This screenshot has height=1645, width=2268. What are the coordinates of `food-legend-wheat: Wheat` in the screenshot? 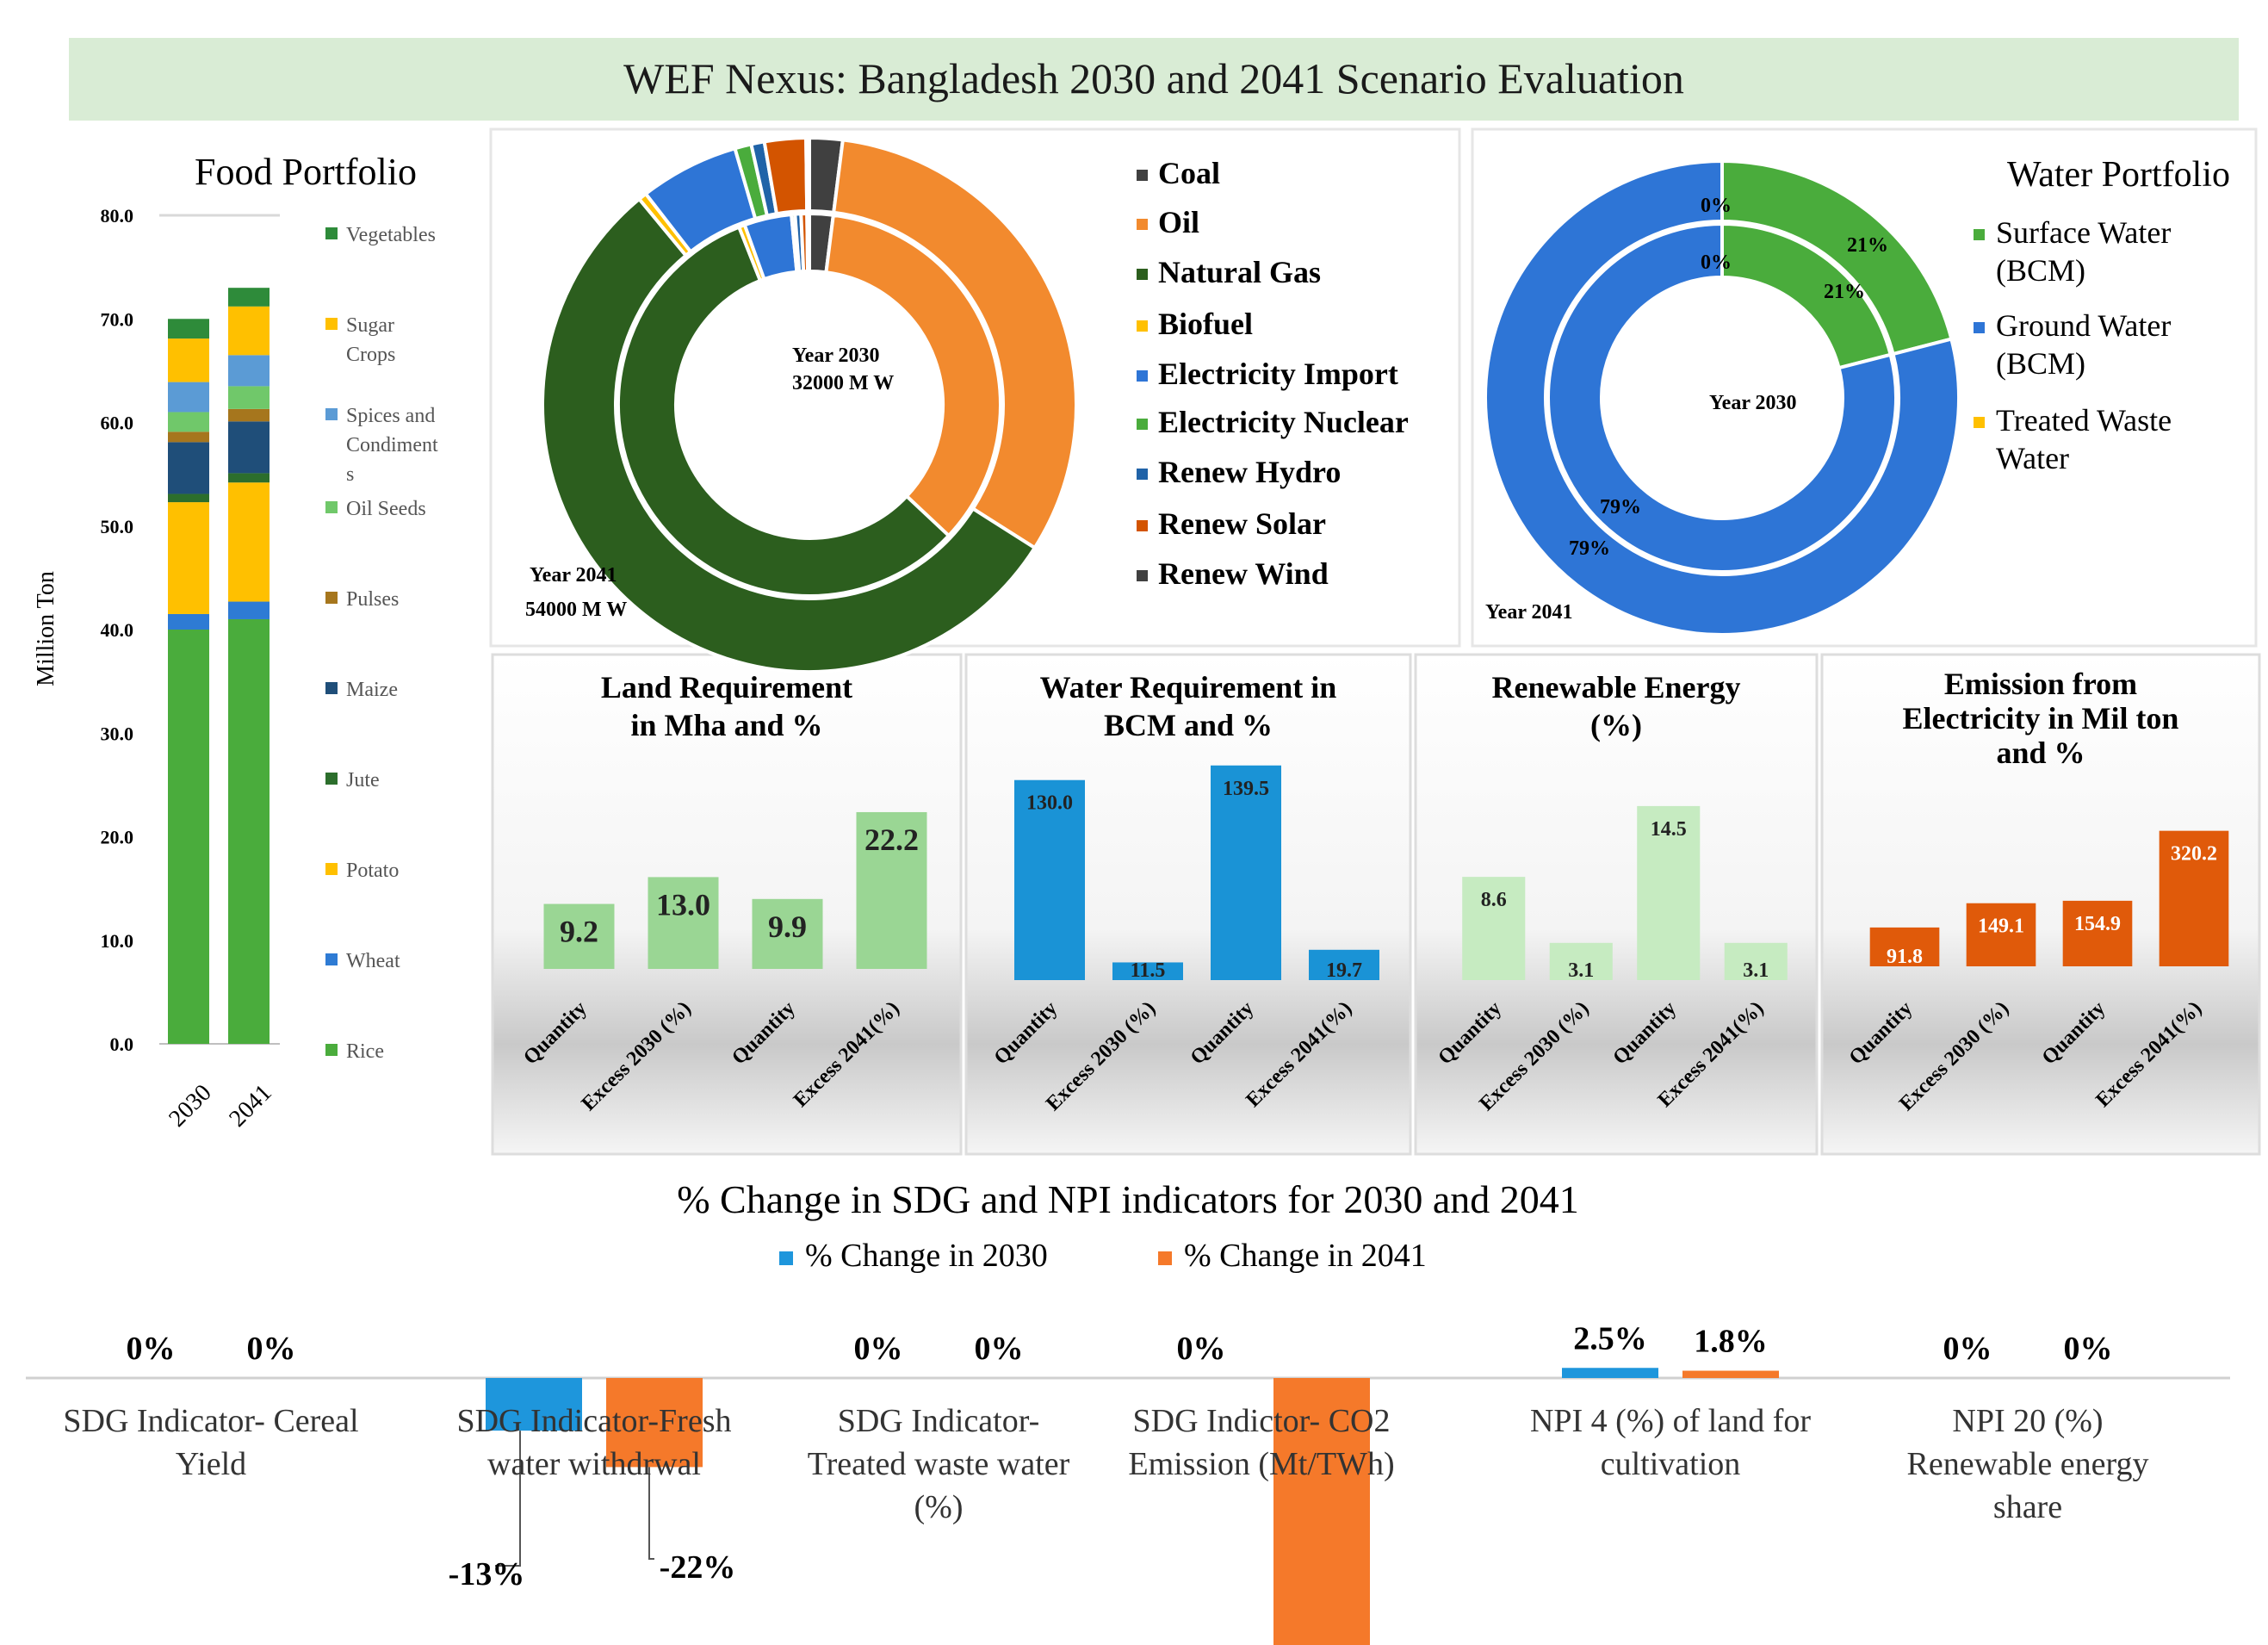 It's located at (373, 961).